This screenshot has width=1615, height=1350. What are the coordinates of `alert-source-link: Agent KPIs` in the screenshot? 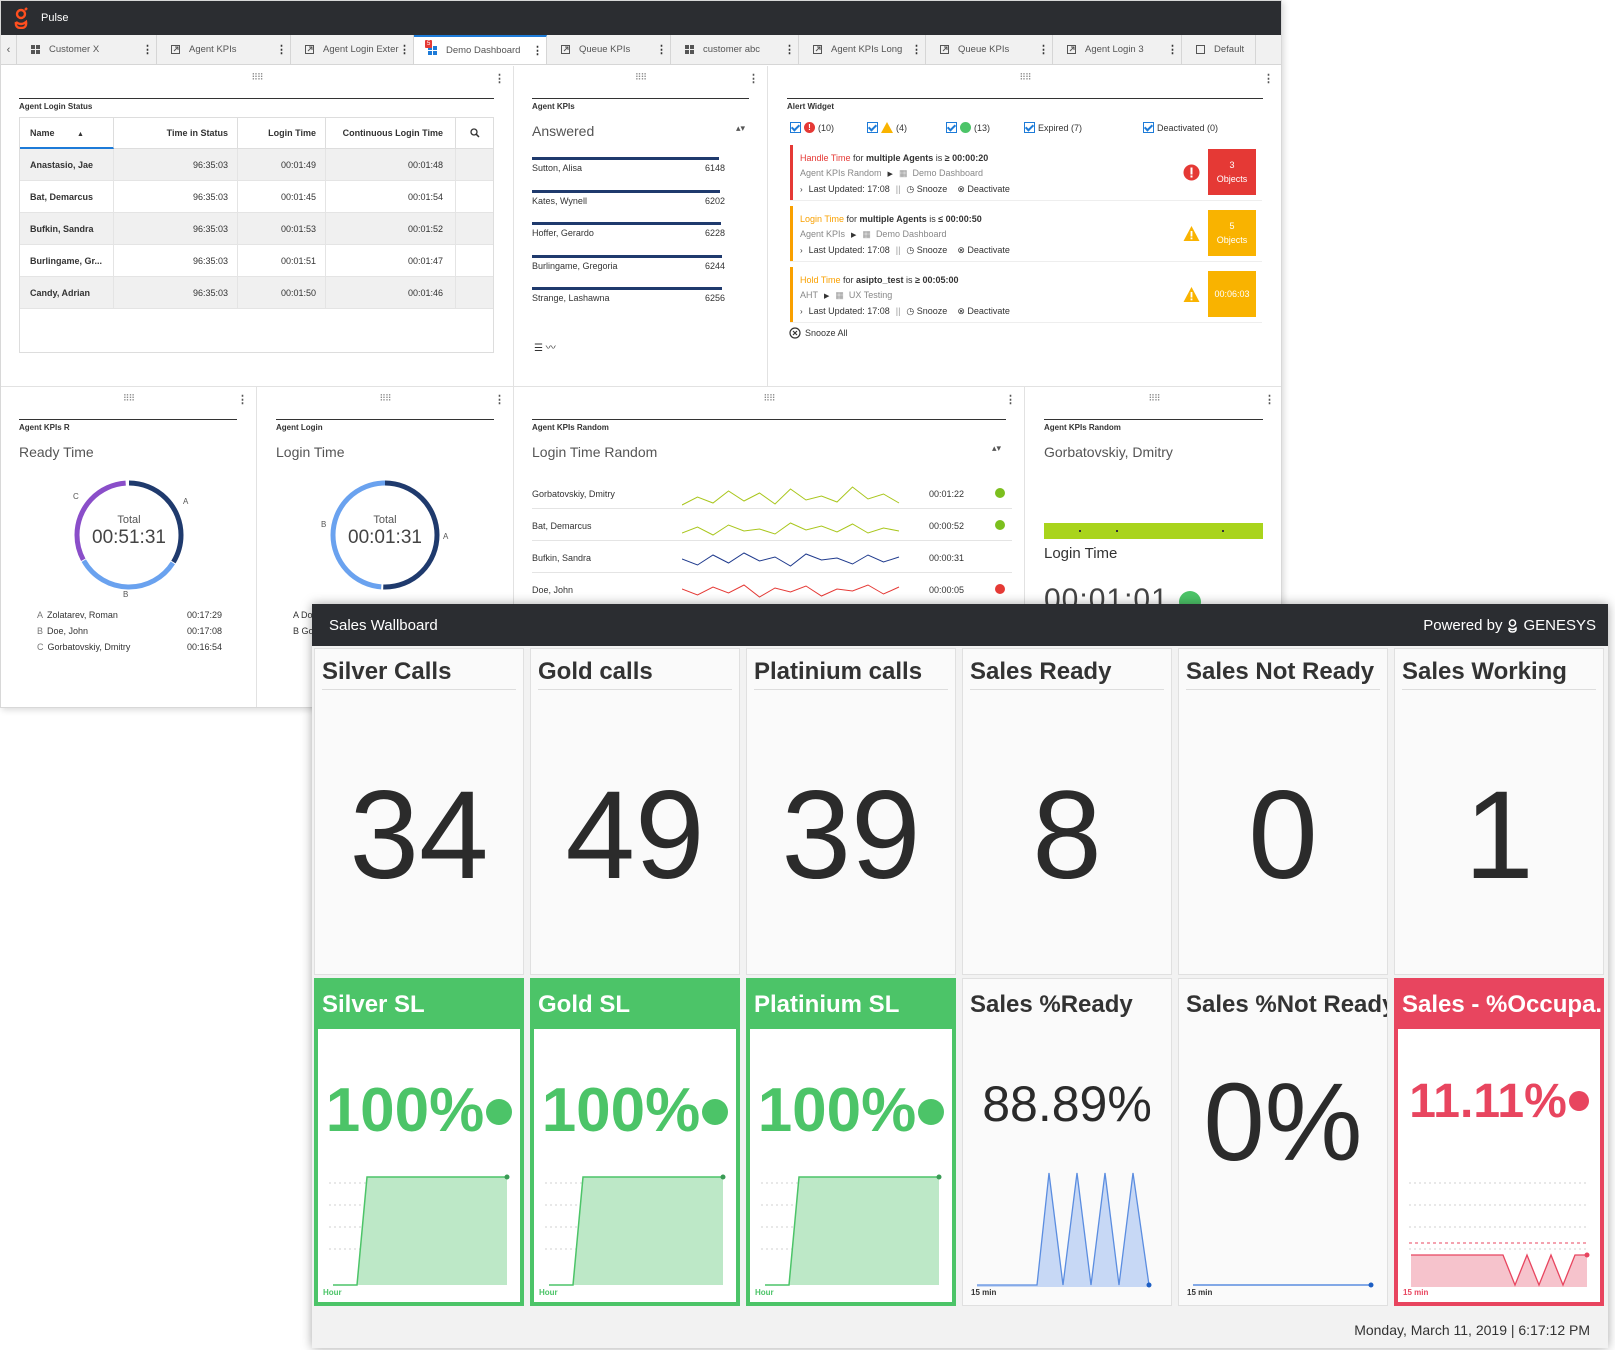 It's located at (823, 234).